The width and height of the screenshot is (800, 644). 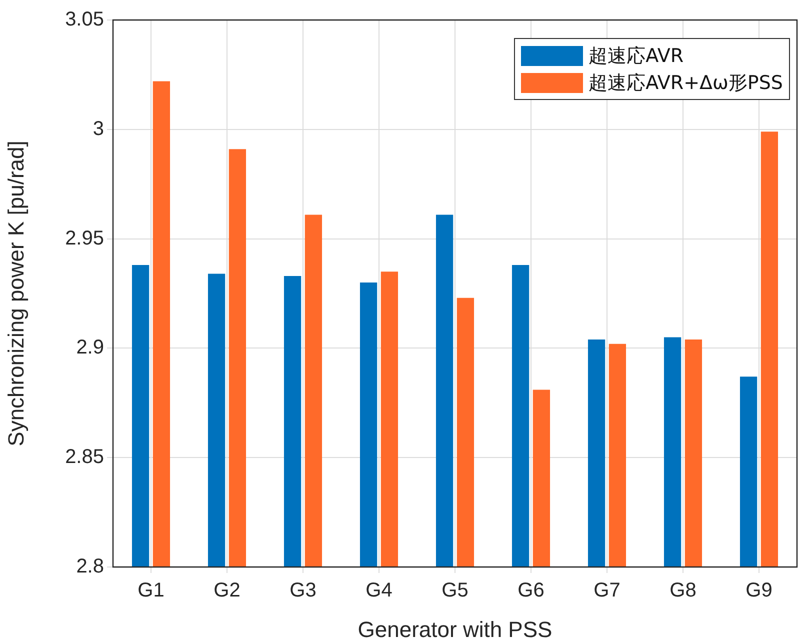 What do you see at coordinates (227, 591) in the screenshot?
I see `x-tick-label: G2` at bounding box center [227, 591].